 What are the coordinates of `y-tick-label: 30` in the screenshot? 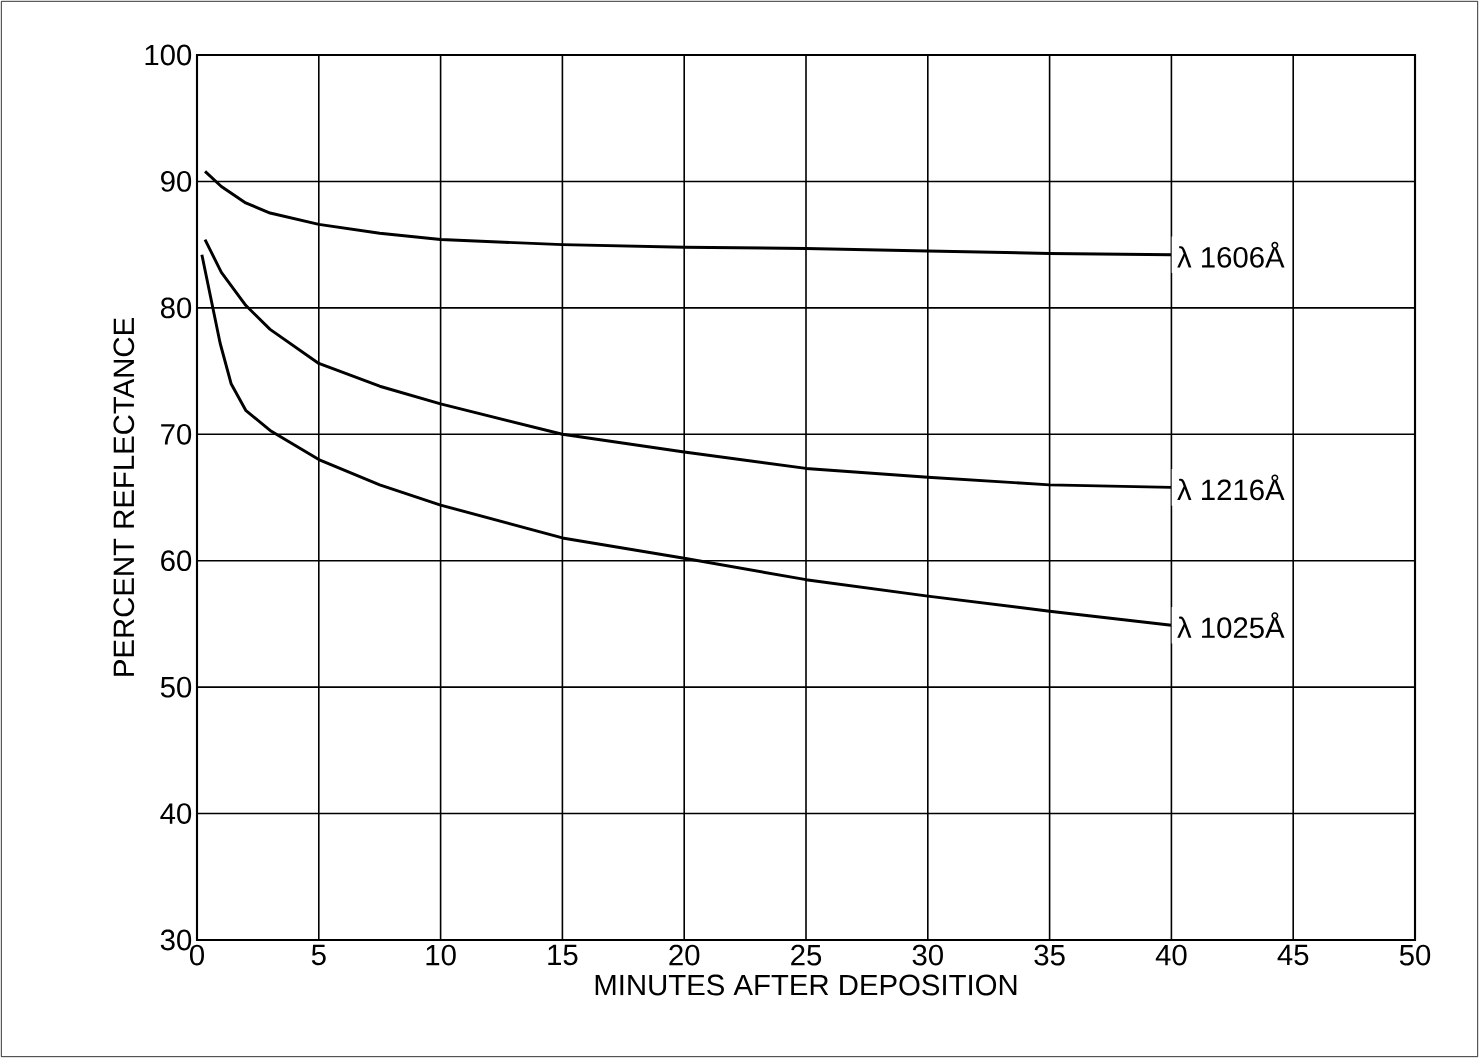 It's located at (176, 940).